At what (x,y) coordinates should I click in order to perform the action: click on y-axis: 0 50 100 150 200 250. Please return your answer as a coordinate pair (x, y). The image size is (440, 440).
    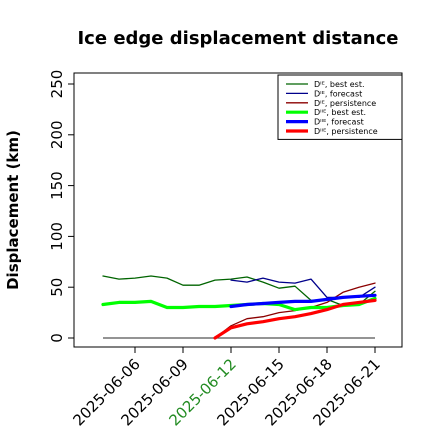
    Looking at the image, I should click on (61, 206).